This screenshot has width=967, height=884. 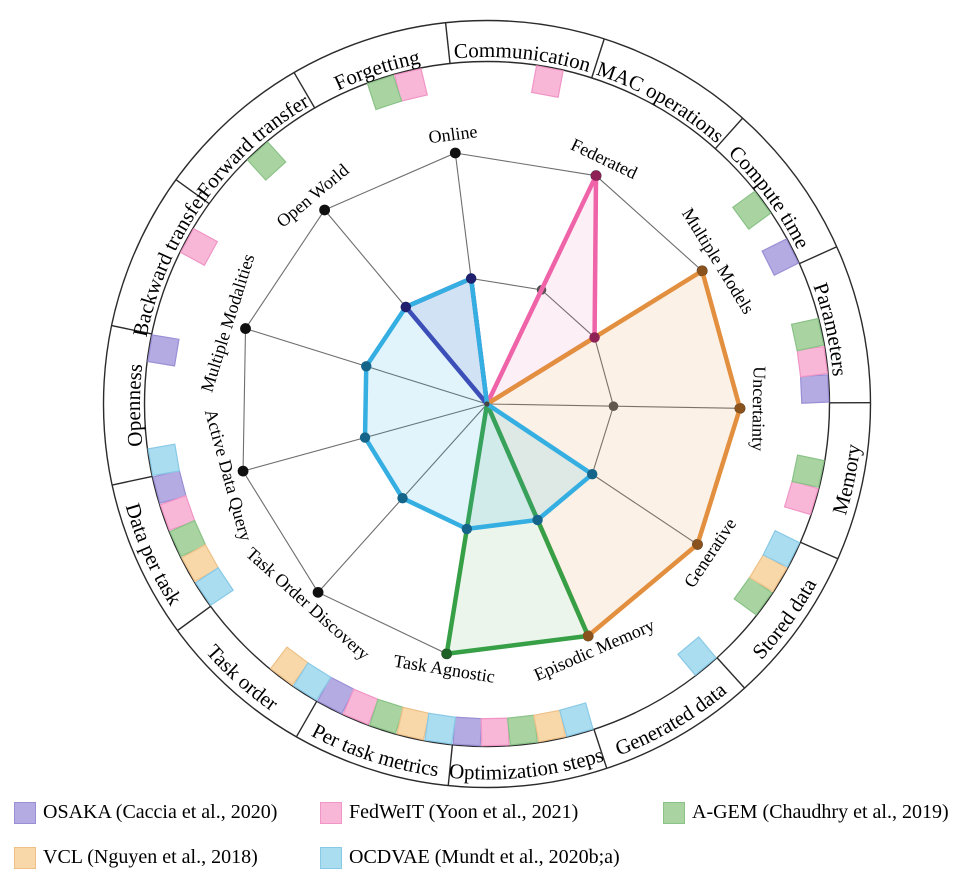 I want to click on legend-item-vcl: VCL (Nguyen et al., 2018), so click(x=136, y=857).